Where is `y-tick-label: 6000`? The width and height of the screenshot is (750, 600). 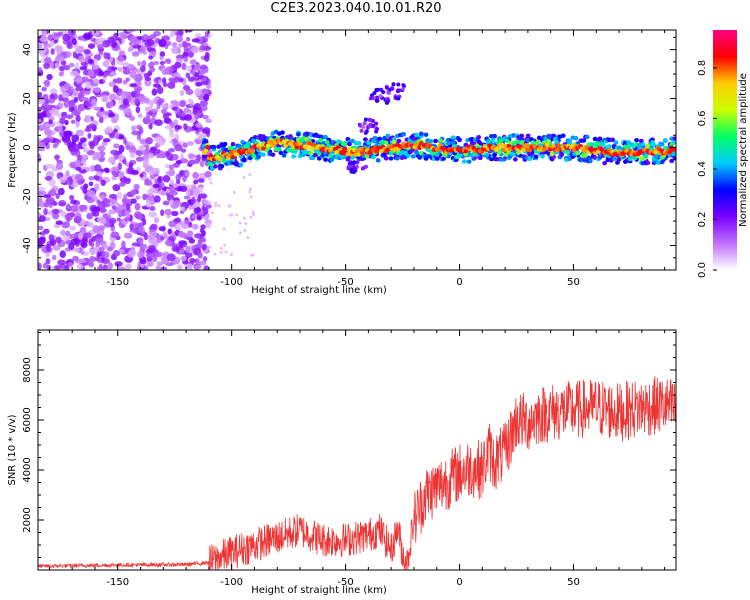
y-tick-label: 6000 is located at coordinates (27, 419).